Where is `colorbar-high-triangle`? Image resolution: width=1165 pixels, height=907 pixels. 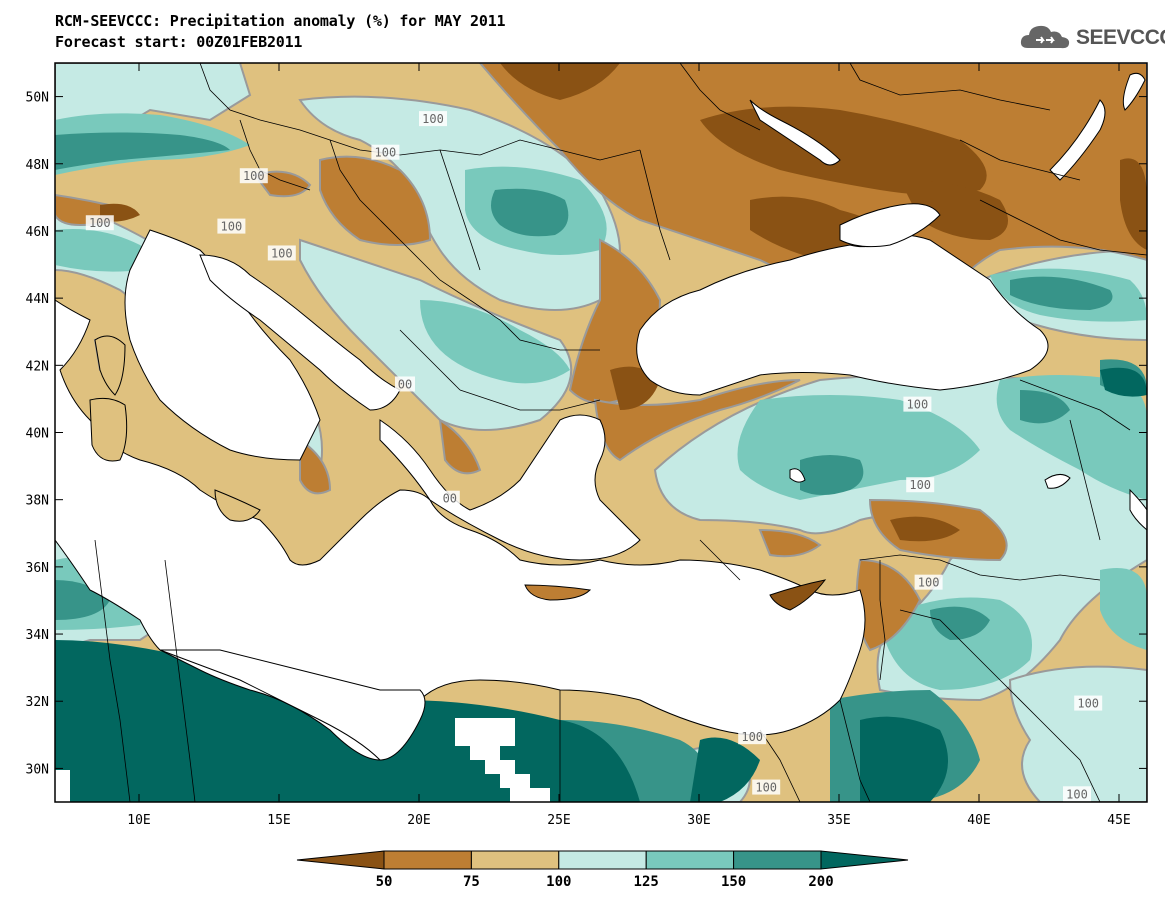 colorbar-high-triangle is located at coordinates (864, 860).